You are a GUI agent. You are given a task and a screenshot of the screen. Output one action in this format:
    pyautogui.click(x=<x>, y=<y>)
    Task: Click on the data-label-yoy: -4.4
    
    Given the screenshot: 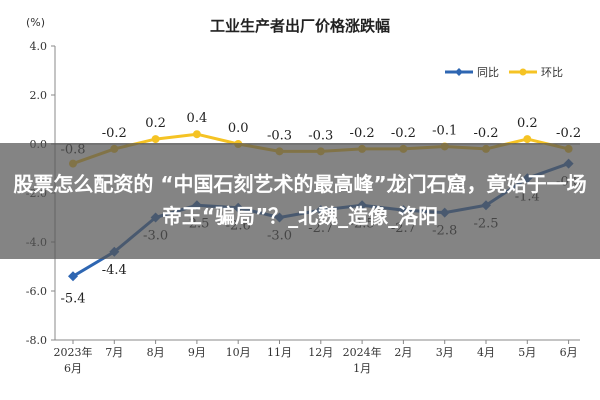 What is the action you would take?
    pyautogui.click(x=114, y=270)
    